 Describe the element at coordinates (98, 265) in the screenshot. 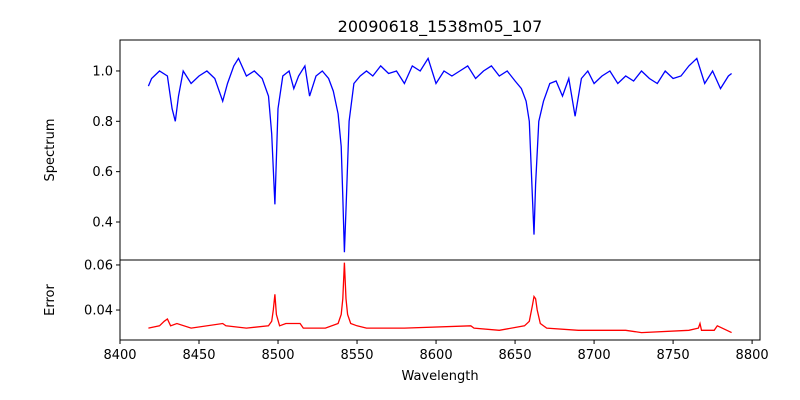

I see `y-tick-label: 0.06` at that location.